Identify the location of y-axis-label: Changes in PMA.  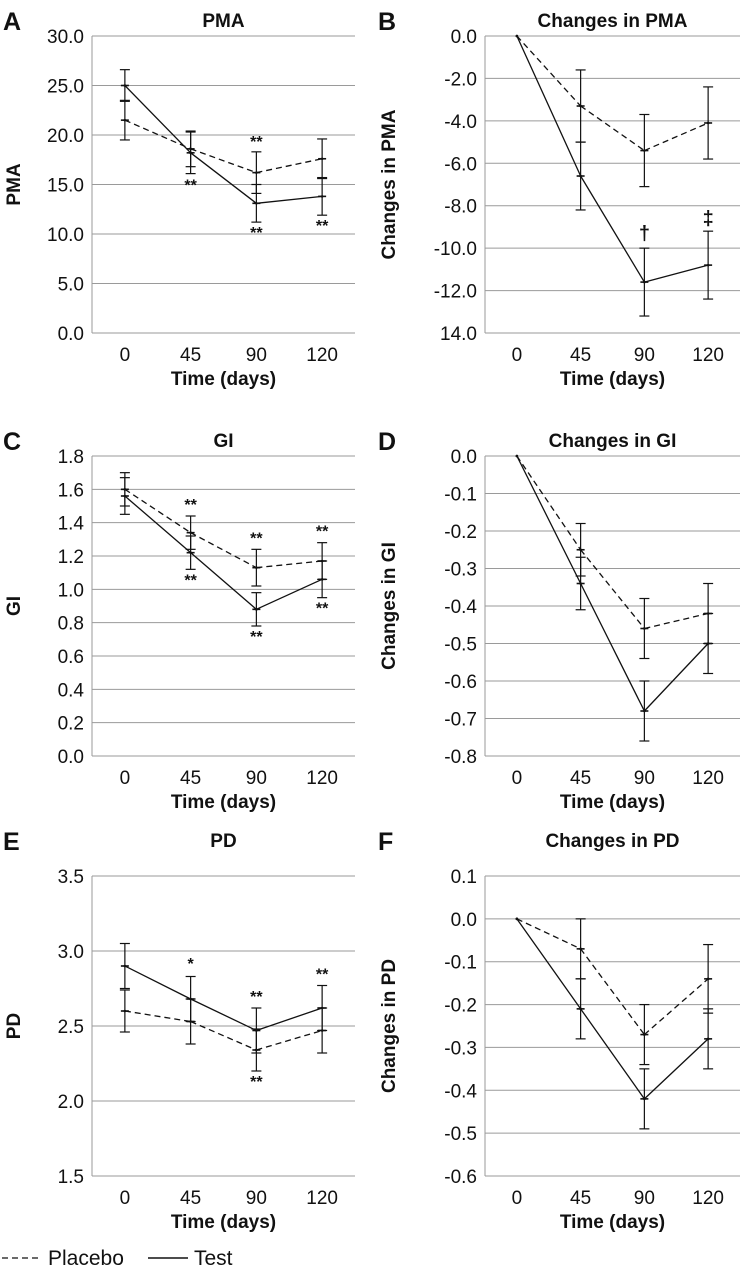
(389, 184).